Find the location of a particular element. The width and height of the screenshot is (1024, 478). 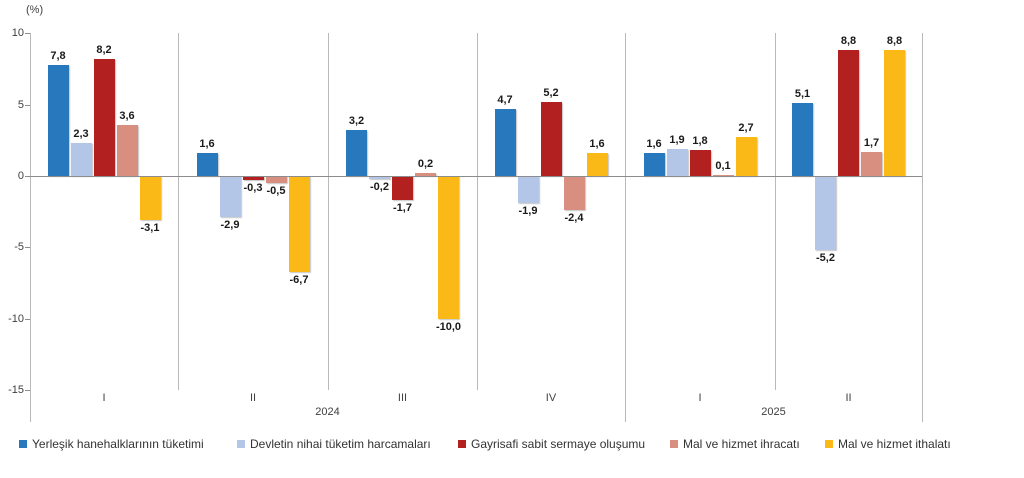

legend-label: Gayrisafi sabit sermaye oluşumu is located at coordinates (558, 443).